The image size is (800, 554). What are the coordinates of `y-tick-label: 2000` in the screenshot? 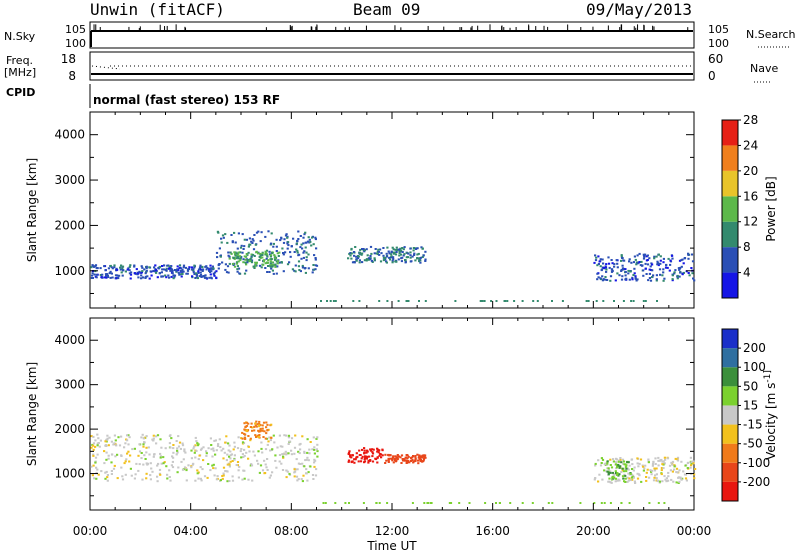 It's located at (69, 429).